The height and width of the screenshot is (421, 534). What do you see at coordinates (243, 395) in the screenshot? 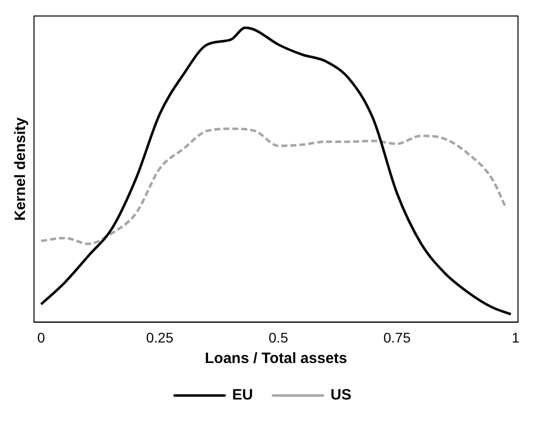
I see `legend-label: EU` at bounding box center [243, 395].